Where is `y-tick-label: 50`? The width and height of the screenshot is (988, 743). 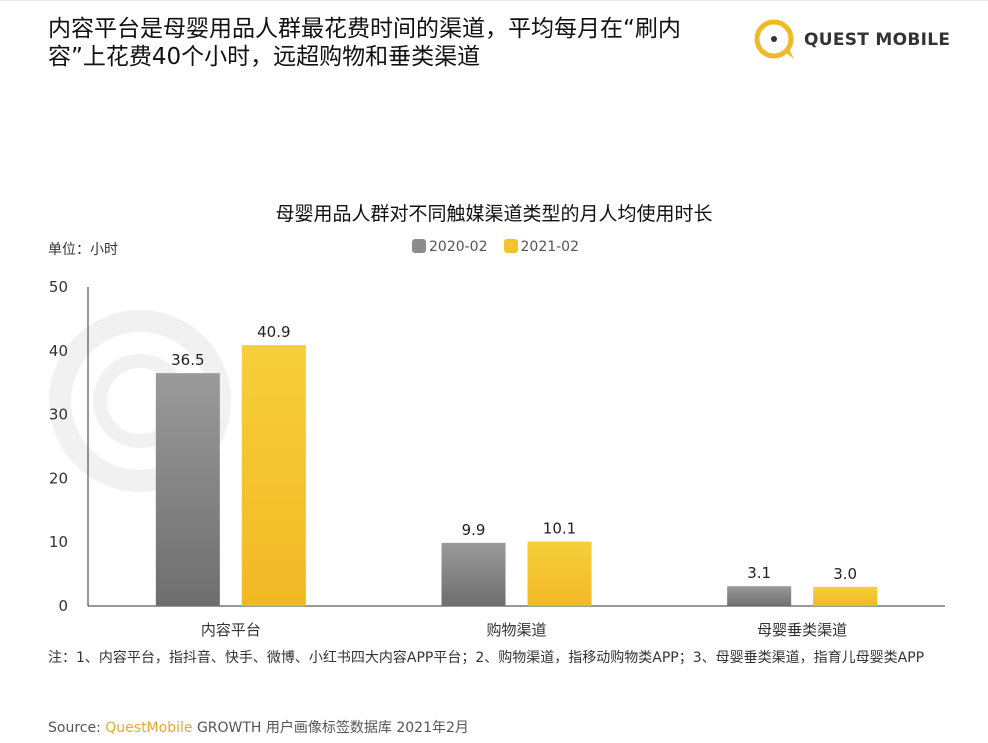 y-tick-label: 50 is located at coordinates (58, 287).